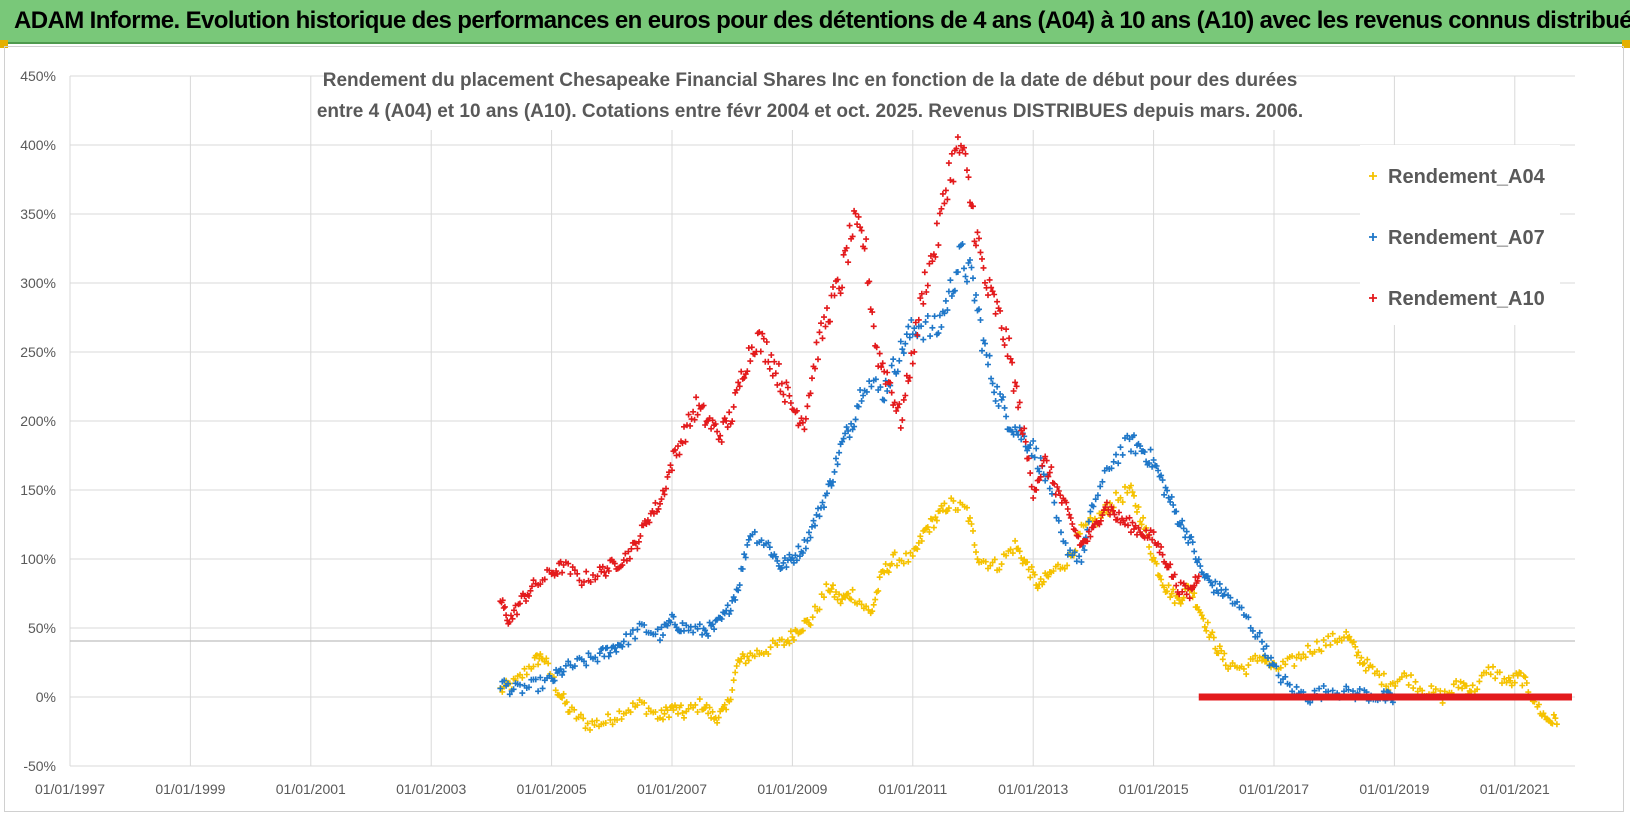 This screenshot has height=816, width=1630. I want to click on x-tick-label: 01/01/2017, so click(1274, 789).